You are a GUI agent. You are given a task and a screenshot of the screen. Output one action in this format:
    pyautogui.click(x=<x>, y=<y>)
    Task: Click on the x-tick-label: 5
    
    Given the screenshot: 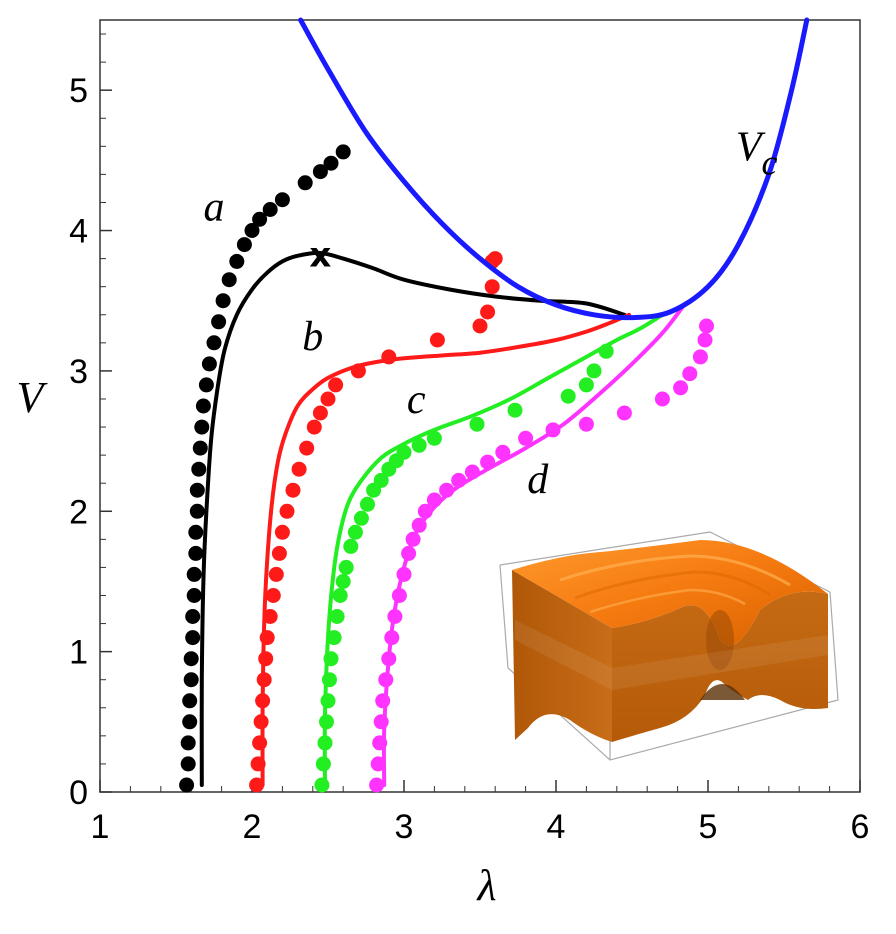 What is the action you would take?
    pyautogui.click(x=708, y=827)
    